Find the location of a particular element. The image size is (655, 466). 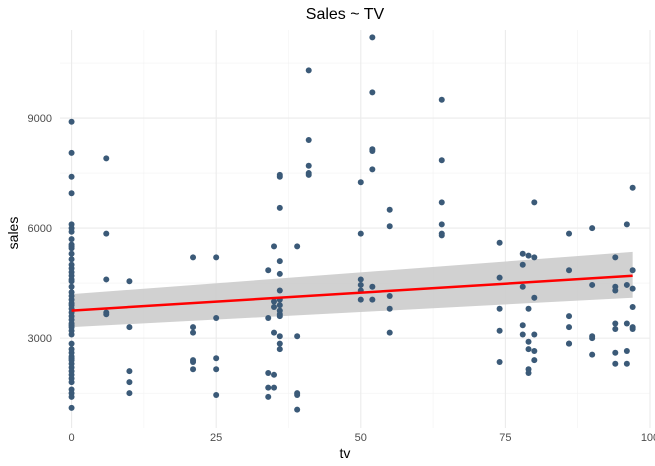

confidence-band-layer is located at coordinates (352, 289).